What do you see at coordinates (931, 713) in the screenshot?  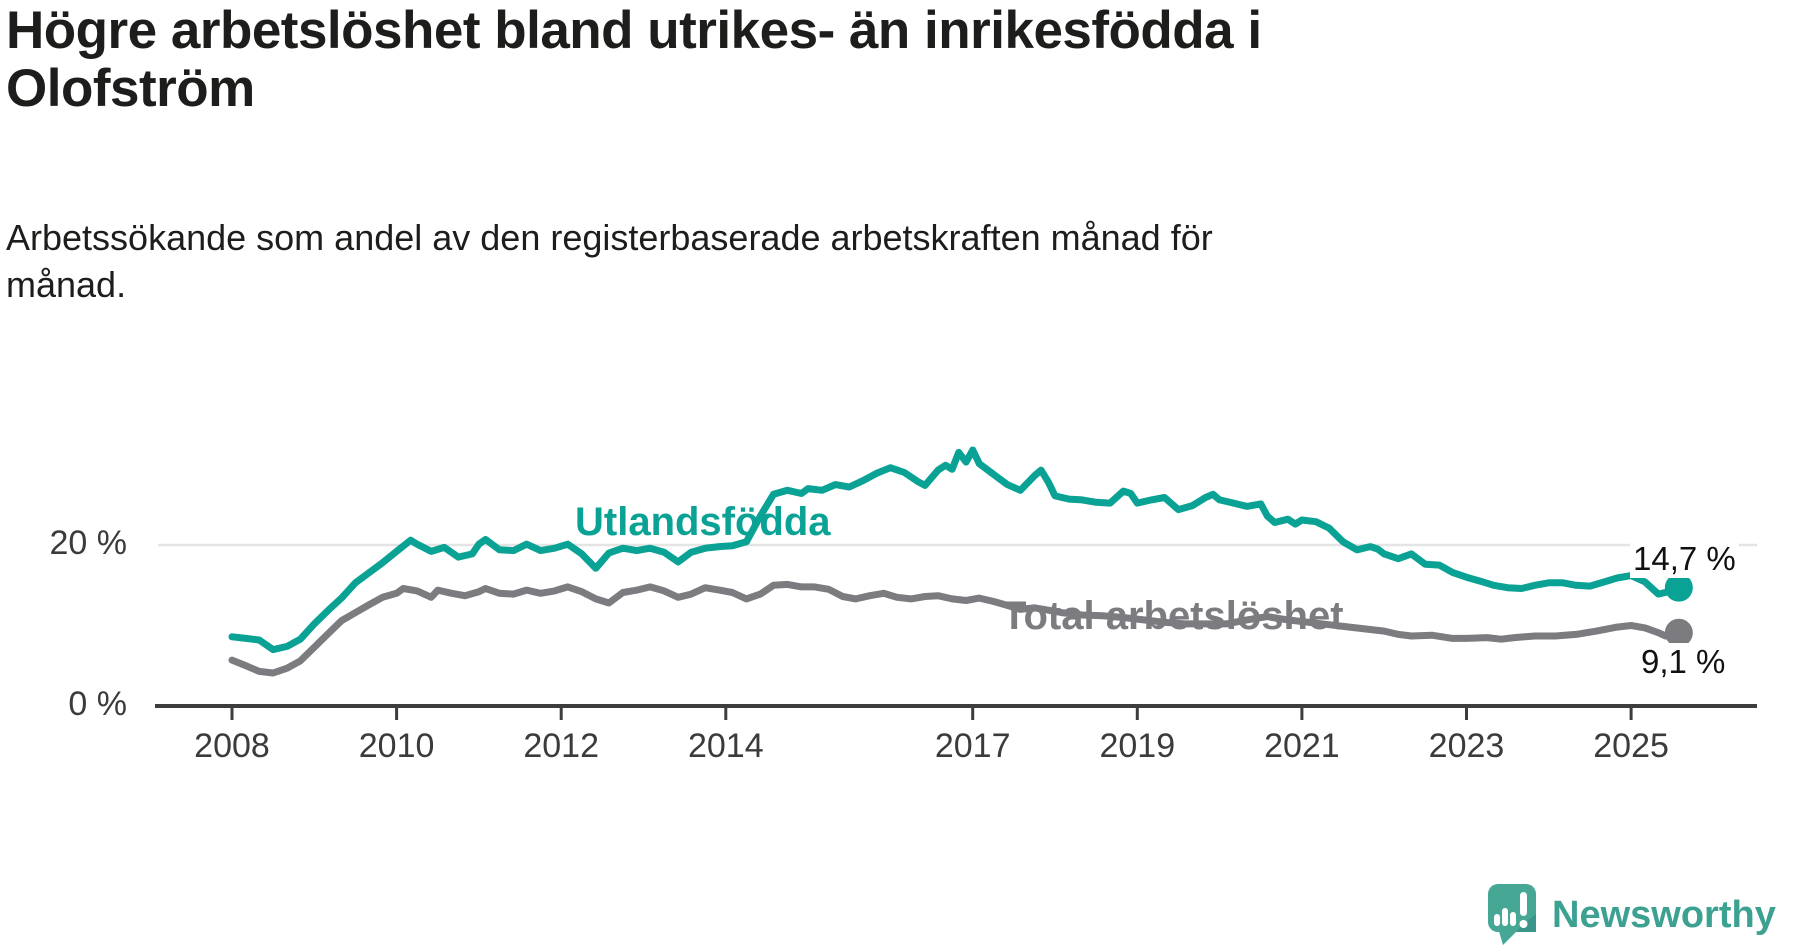 I see `axis-tick-layer` at bounding box center [931, 713].